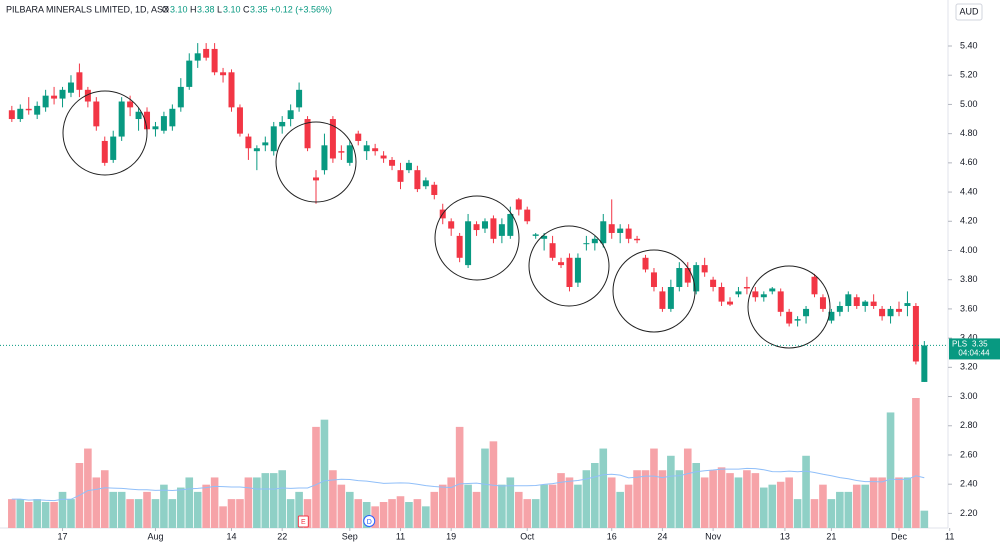 This screenshot has width=1000, height=546. What do you see at coordinates (87, 9) in the screenshot?
I see `symbol: PILBARA MINERALS LIMITED, 1D, ASX` at bounding box center [87, 9].